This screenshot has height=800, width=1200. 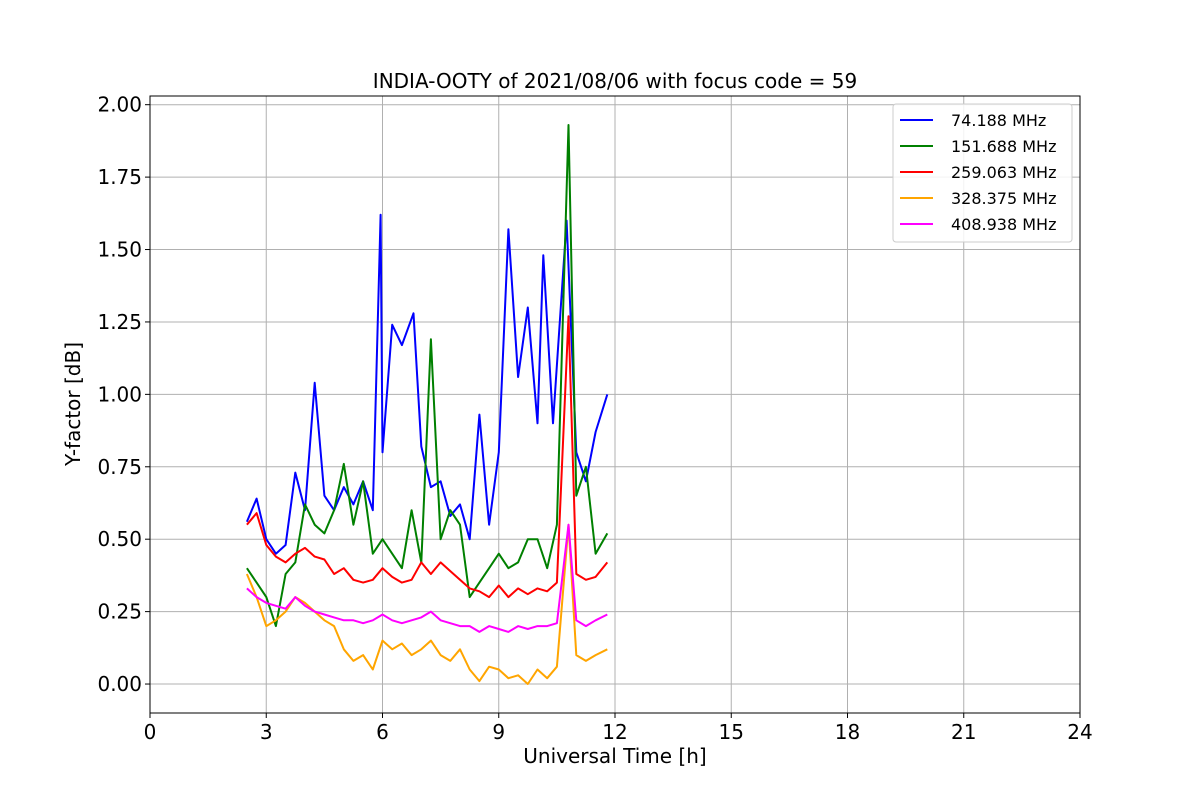 What do you see at coordinates (1003, 198) in the screenshot?
I see `legend-label: 328.375 MHz` at bounding box center [1003, 198].